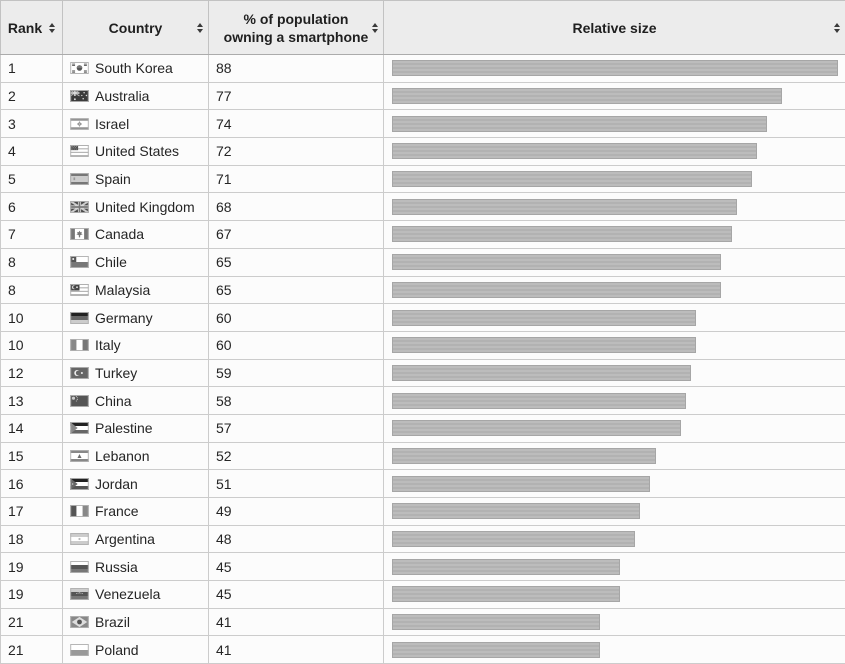 The width and height of the screenshot is (845, 664). What do you see at coordinates (296, 124) in the screenshot?
I see `percent-cell: 74` at bounding box center [296, 124].